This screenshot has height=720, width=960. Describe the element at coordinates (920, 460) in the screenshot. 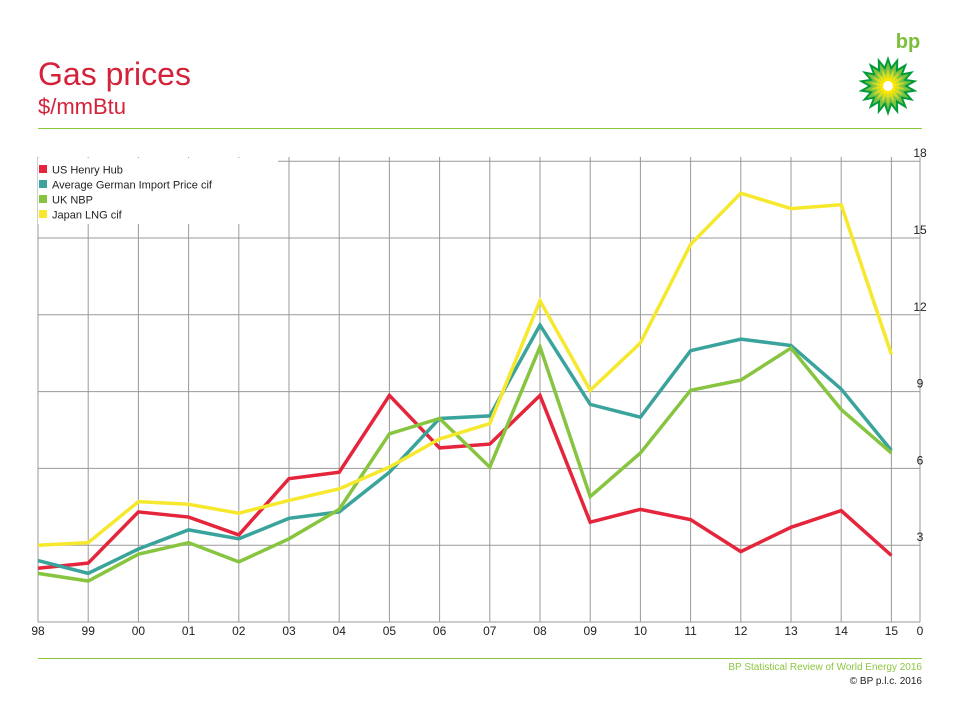

I see `y-tick-label: 6` at that location.